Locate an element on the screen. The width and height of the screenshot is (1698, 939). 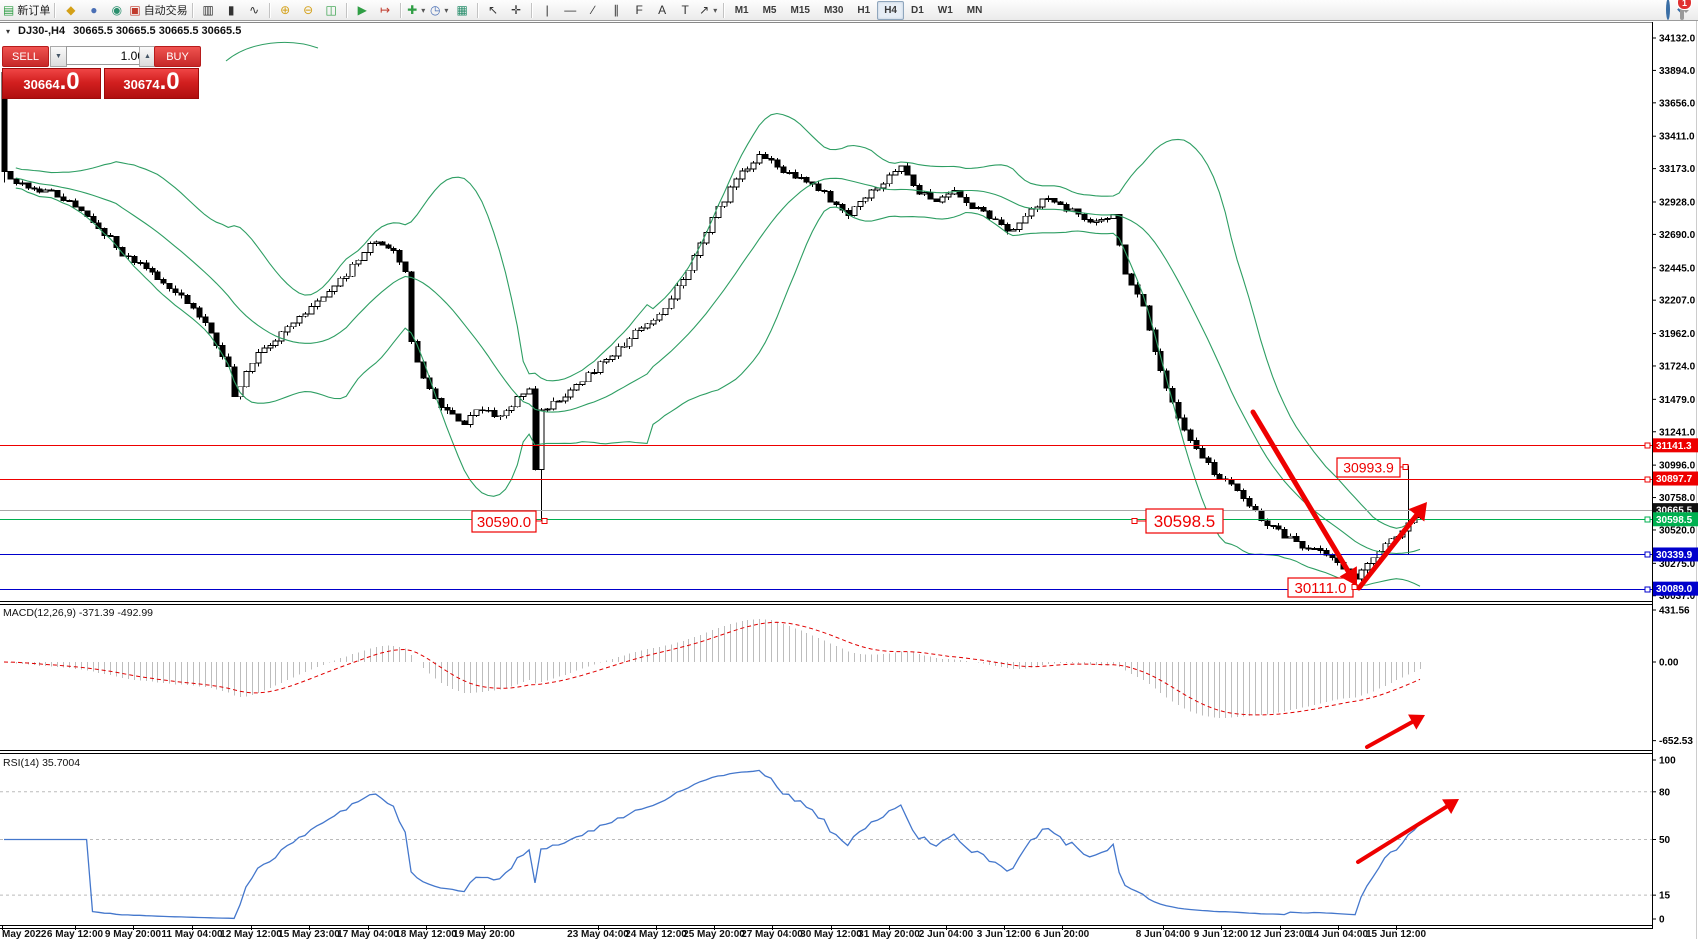
time-tick-label: 17 May 04:00 is located at coordinates (368, 934).